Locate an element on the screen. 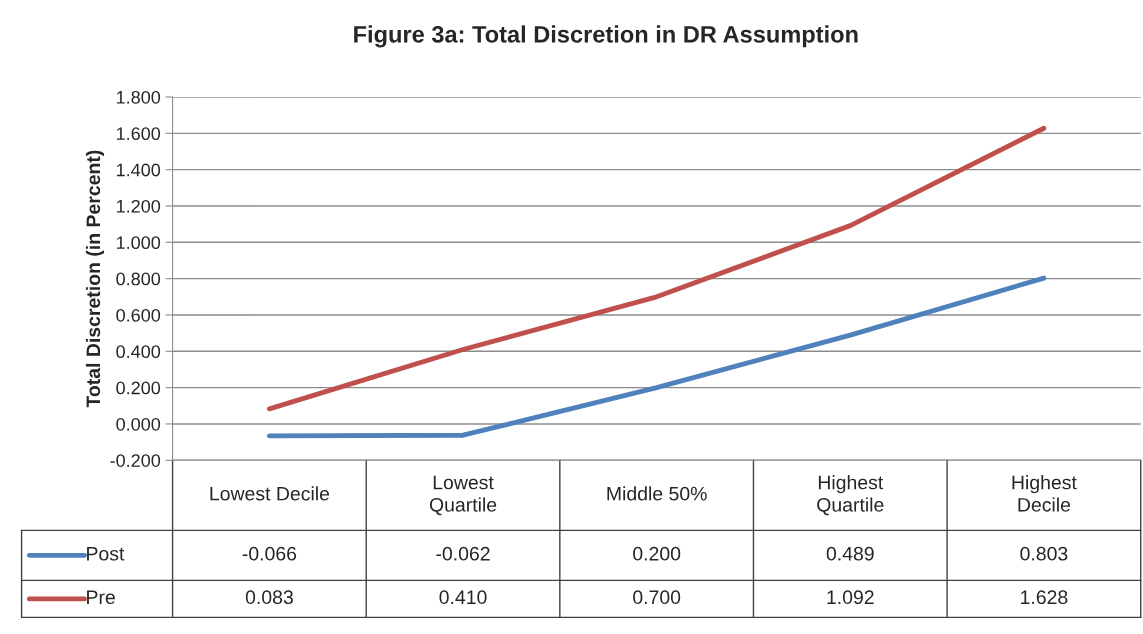 This screenshot has height=634, width=1143. data-label: 0.200 is located at coordinates (657, 553).